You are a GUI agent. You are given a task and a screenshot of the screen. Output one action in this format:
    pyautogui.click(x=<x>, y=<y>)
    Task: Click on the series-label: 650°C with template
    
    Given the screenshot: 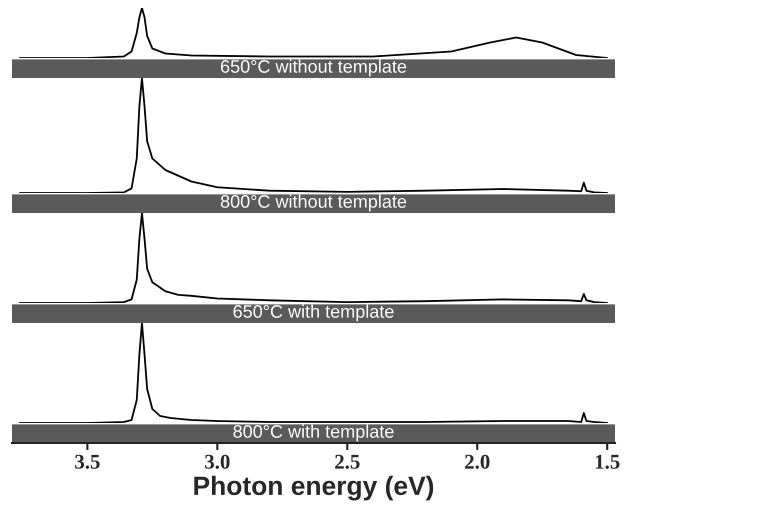 What is the action you would take?
    pyautogui.click(x=314, y=313)
    